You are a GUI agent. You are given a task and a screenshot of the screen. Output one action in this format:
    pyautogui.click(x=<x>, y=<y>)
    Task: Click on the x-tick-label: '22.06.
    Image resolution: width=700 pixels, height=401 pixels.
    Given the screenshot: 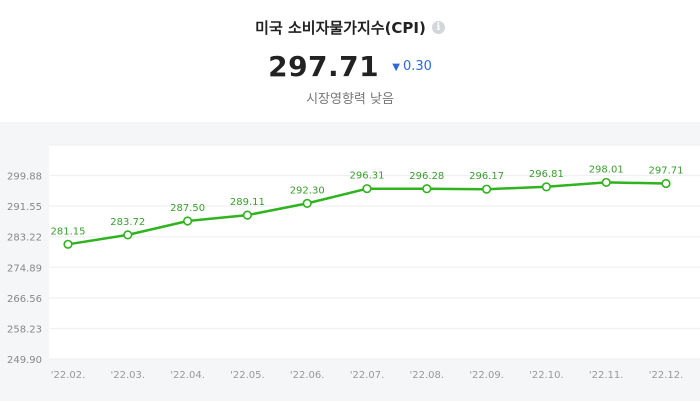 What is the action you would take?
    pyautogui.click(x=307, y=375)
    